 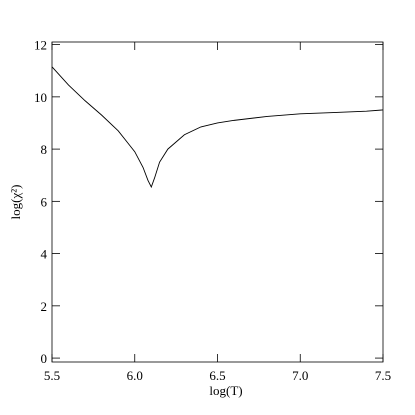 I want to click on x-axis-label: log(T), so click(x=225, y=390).